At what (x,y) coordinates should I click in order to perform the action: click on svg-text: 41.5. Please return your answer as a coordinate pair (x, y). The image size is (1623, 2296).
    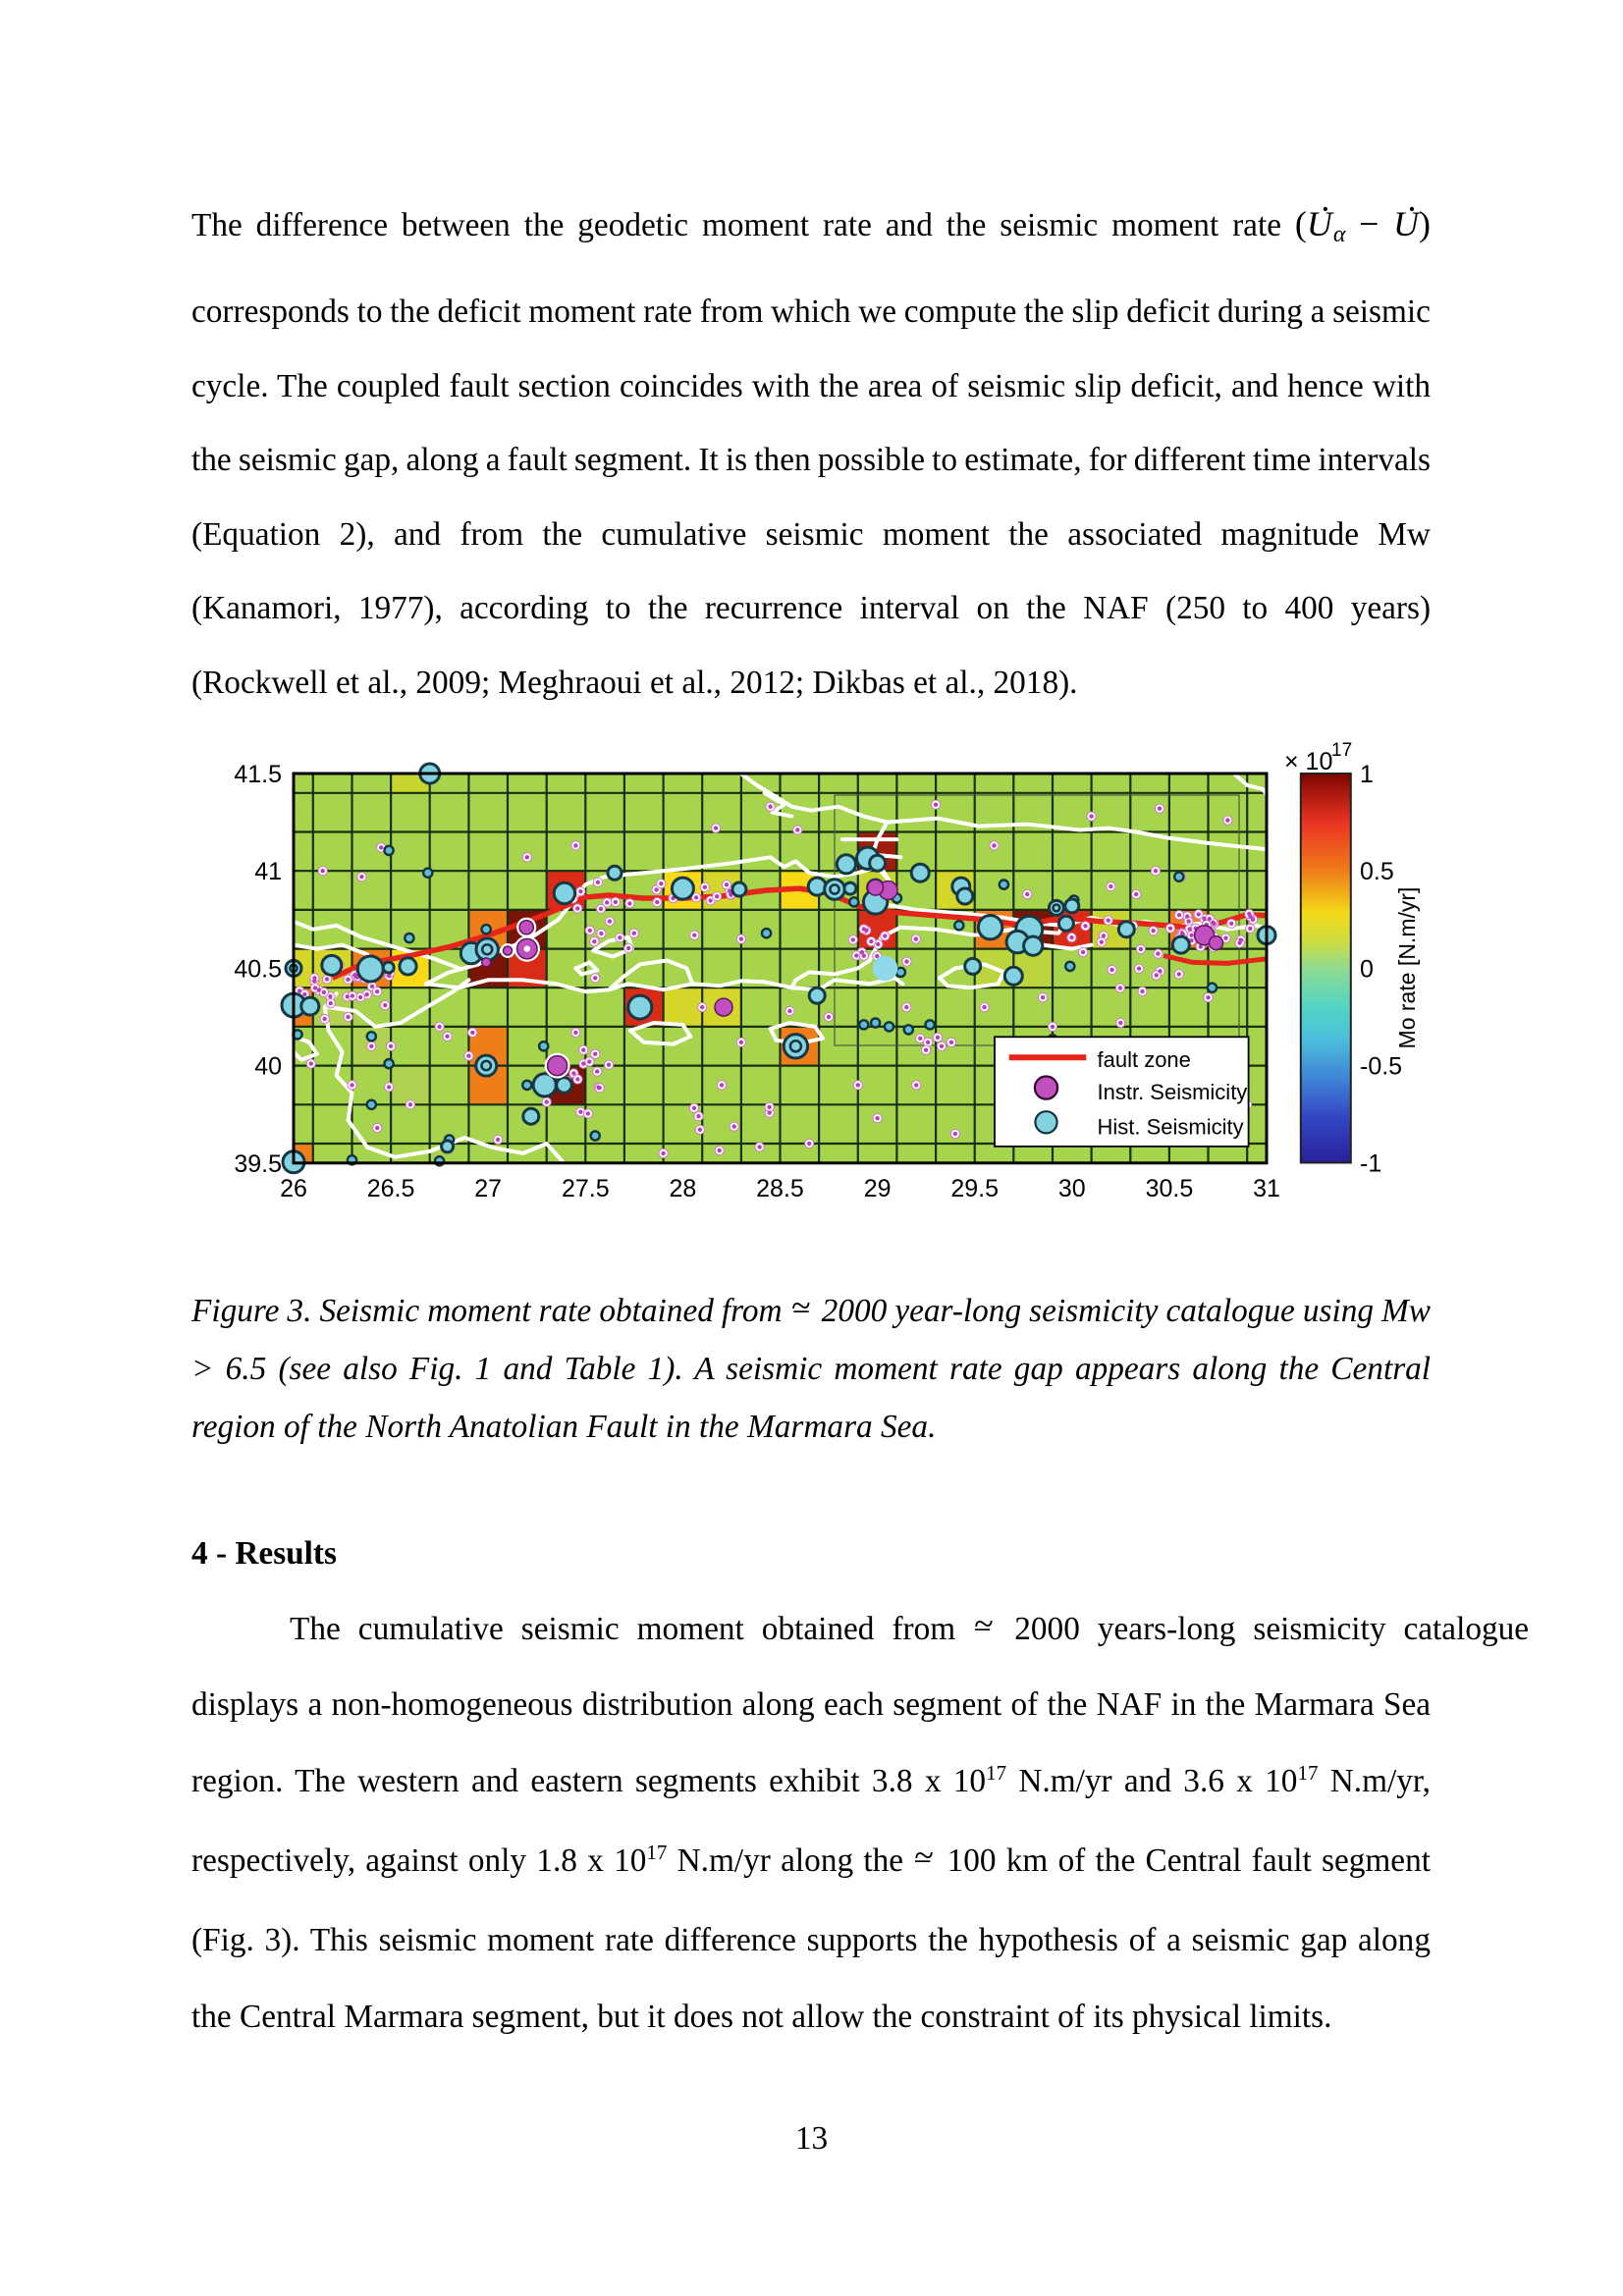
    Looking at the image, I should click on (258, 774).